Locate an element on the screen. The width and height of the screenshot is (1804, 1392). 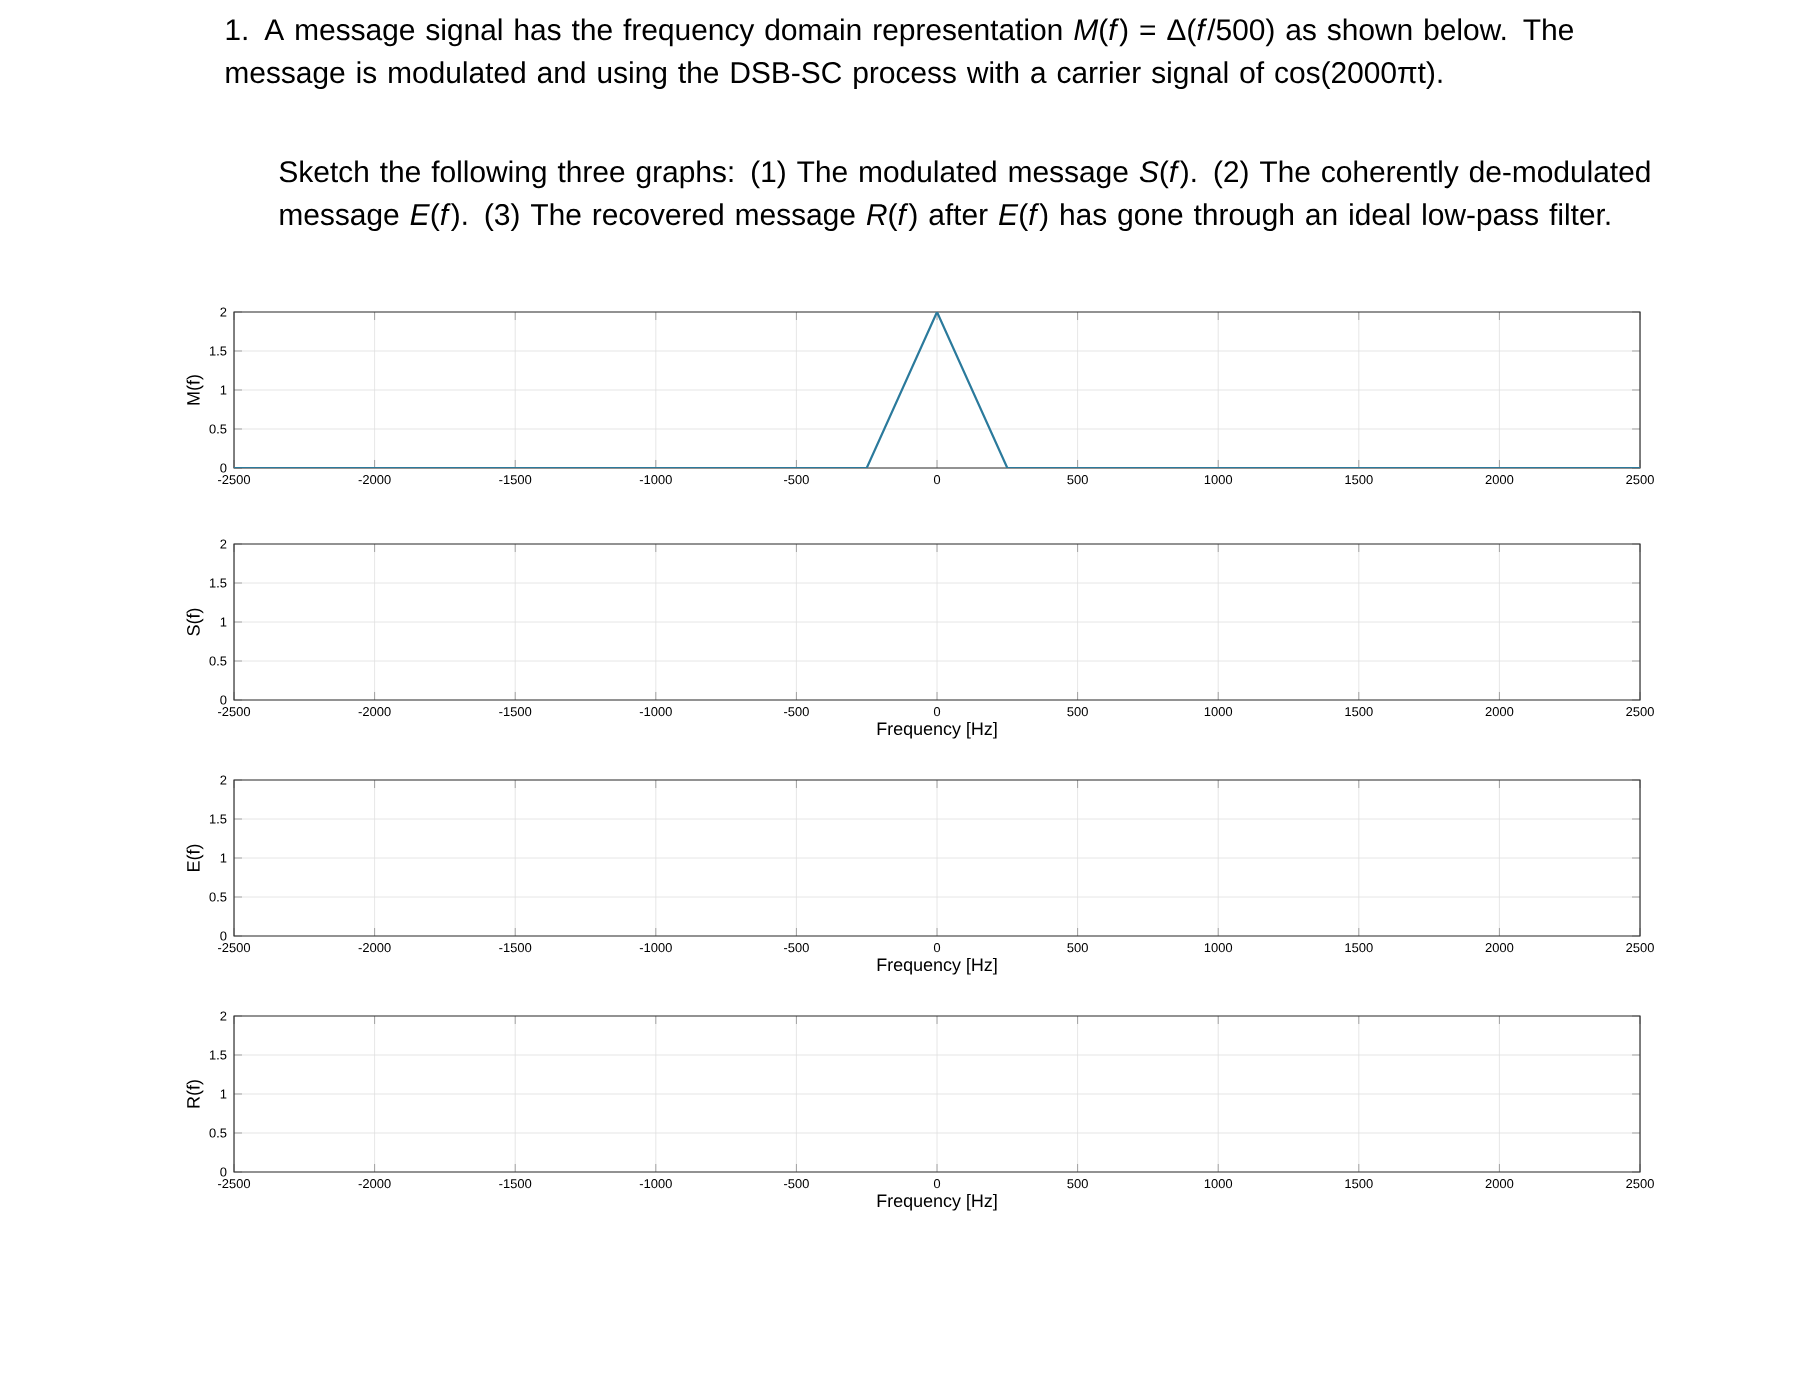
y-axis-title: R(f) is located at coordinates (195, 1094).